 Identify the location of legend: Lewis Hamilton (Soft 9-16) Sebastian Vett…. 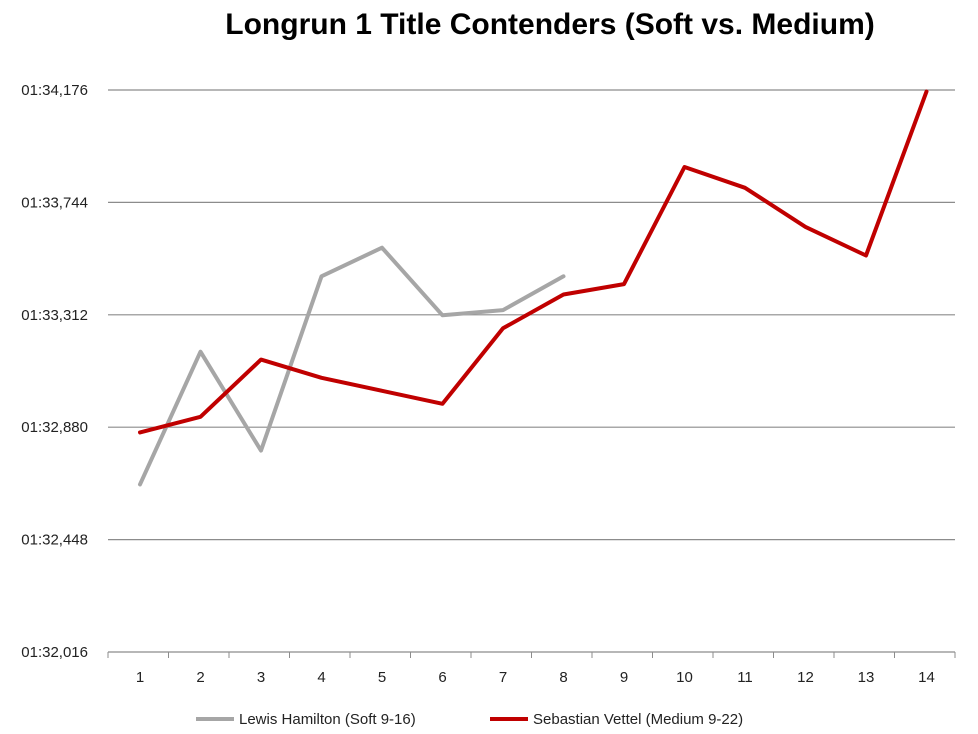
(469, 719).